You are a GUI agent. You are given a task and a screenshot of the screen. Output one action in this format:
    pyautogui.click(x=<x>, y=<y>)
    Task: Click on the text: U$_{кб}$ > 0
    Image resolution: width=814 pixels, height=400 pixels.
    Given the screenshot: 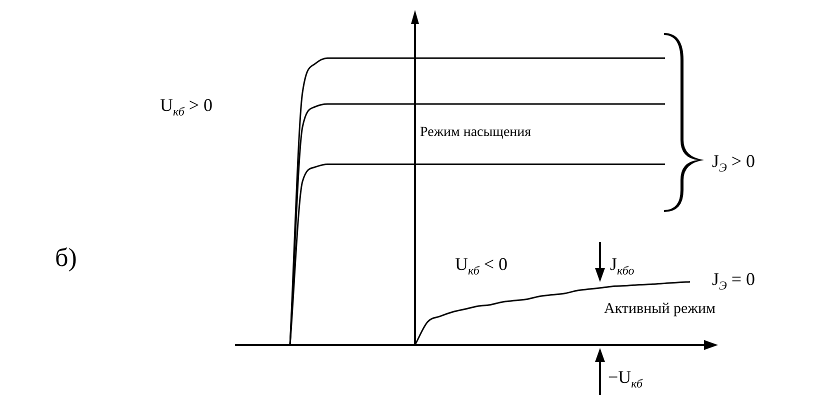 What is the action you would take?
    pyautogui.click(x=186, y=107)
    